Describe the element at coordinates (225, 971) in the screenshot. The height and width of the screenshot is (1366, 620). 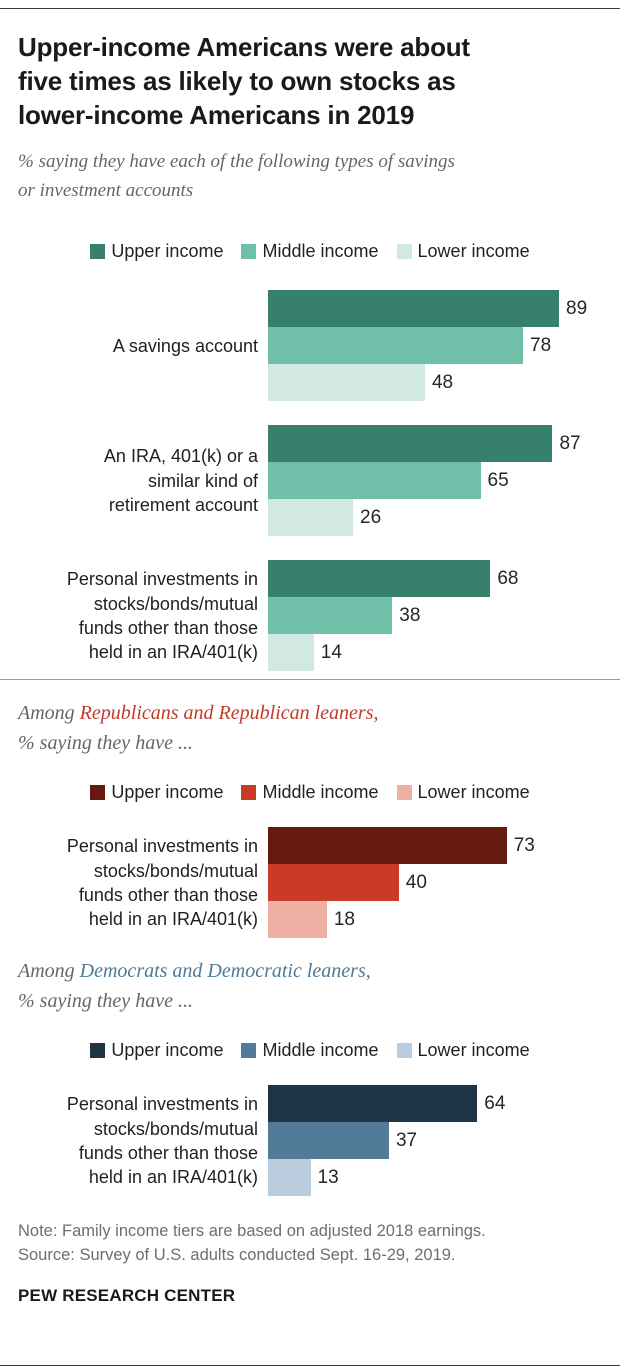
I see `democrat-header-highlight: Democrats and Democratic leaners,` at that location.